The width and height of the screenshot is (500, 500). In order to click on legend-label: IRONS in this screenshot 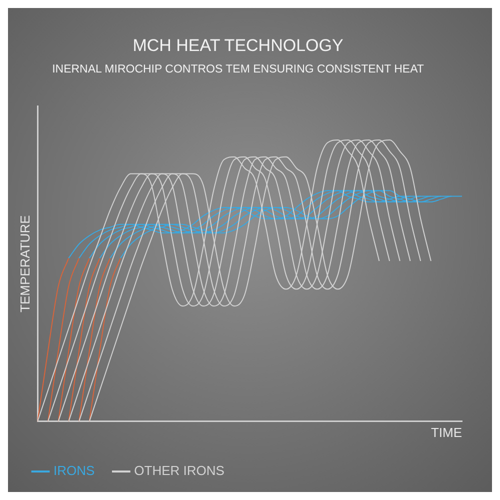, I will do `click(74, 470)`.